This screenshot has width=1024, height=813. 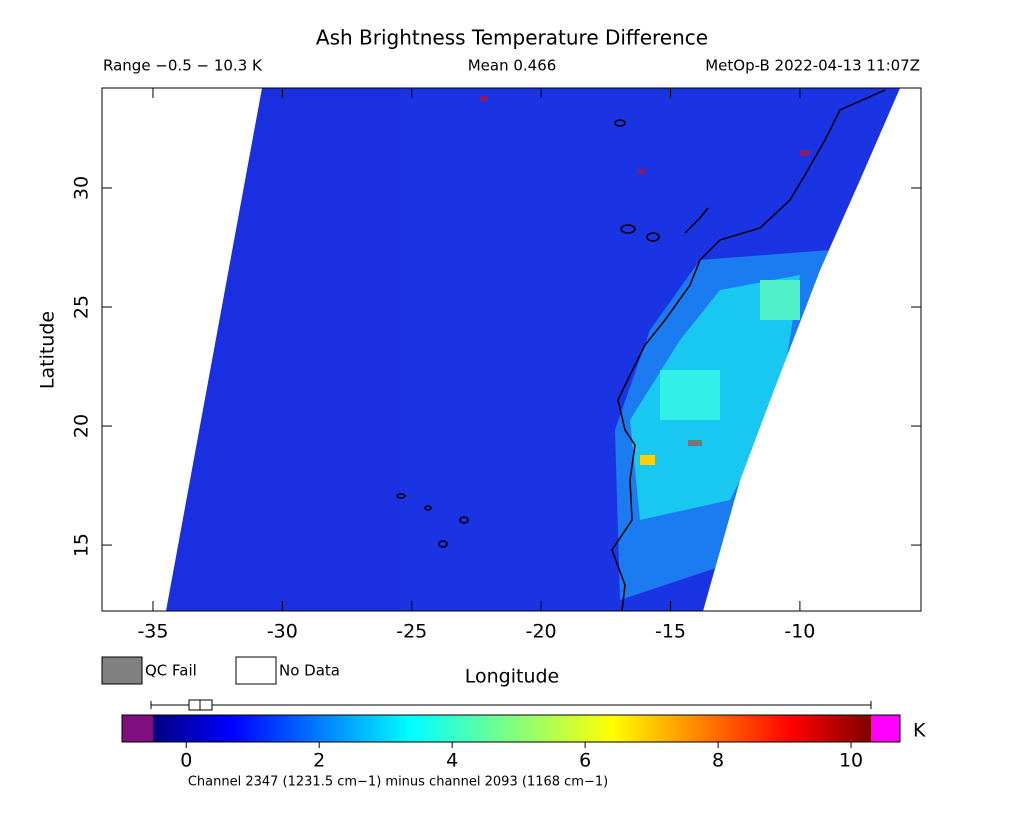 I want to click on y-axis-label: Latitude, so click(x=48, y=350).